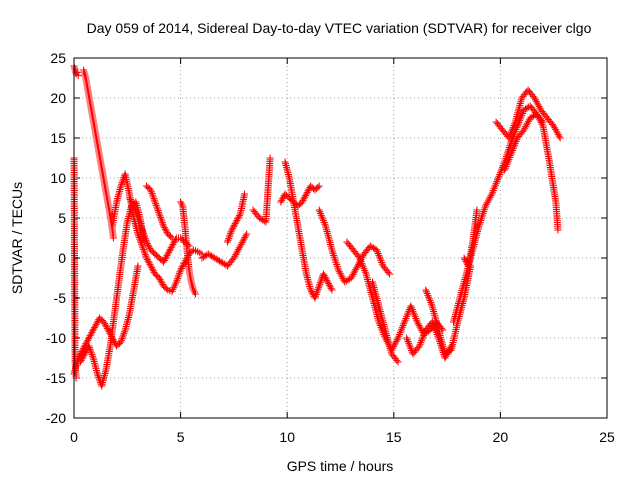  Describe the element at coordinates (340, 466) in the screenshot. I see `x-axis-label: GPS time / hours` at that location.